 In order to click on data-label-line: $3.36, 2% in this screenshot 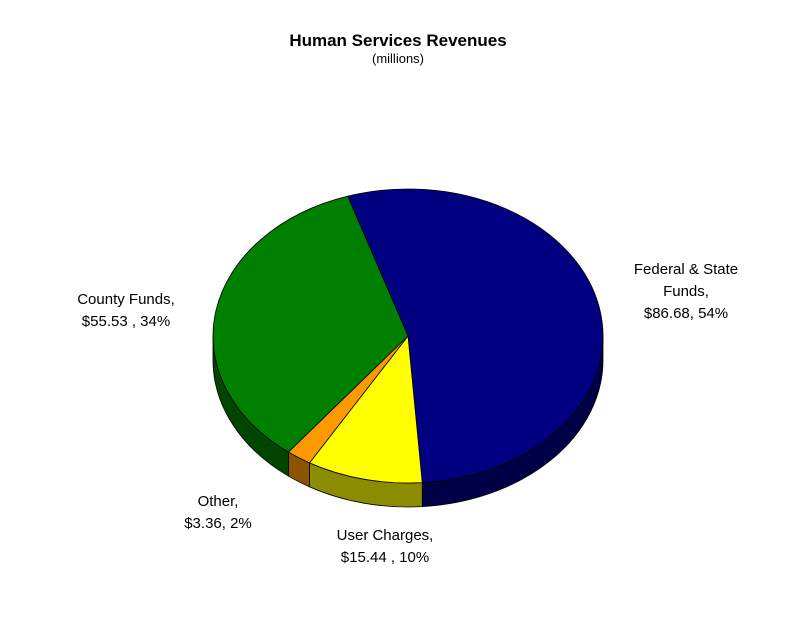, I will do `click(218, 523)`.